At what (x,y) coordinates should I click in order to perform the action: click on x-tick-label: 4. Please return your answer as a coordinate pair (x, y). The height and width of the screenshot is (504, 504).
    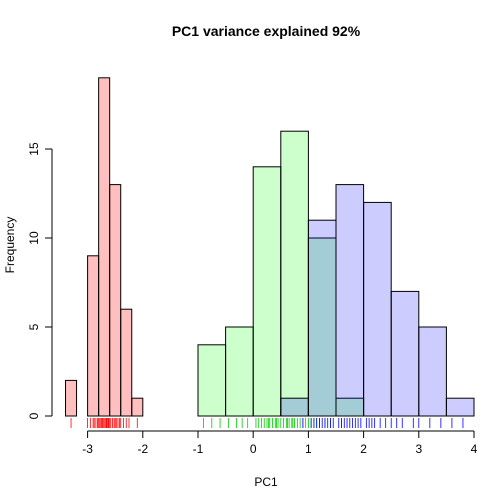
    Looking at the image, I should click on (474, 449).